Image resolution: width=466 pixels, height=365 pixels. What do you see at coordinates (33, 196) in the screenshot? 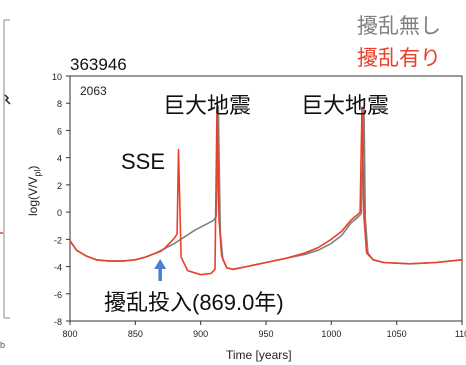
I see `y-axis-label-main: log(V/V` at bounding box center [33, 196].